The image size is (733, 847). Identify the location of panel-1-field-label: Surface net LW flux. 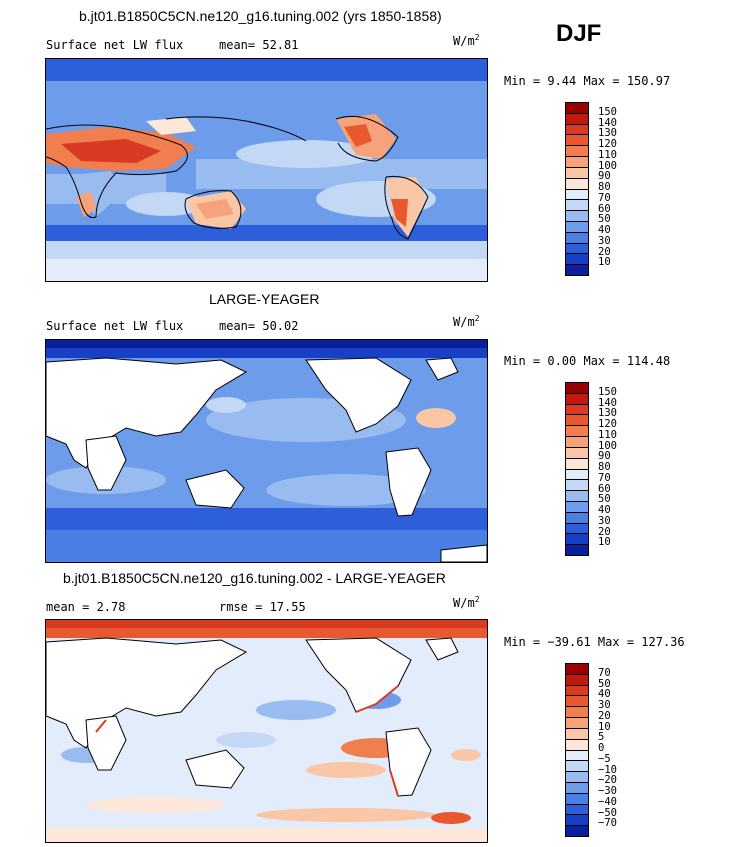
(115, 45).